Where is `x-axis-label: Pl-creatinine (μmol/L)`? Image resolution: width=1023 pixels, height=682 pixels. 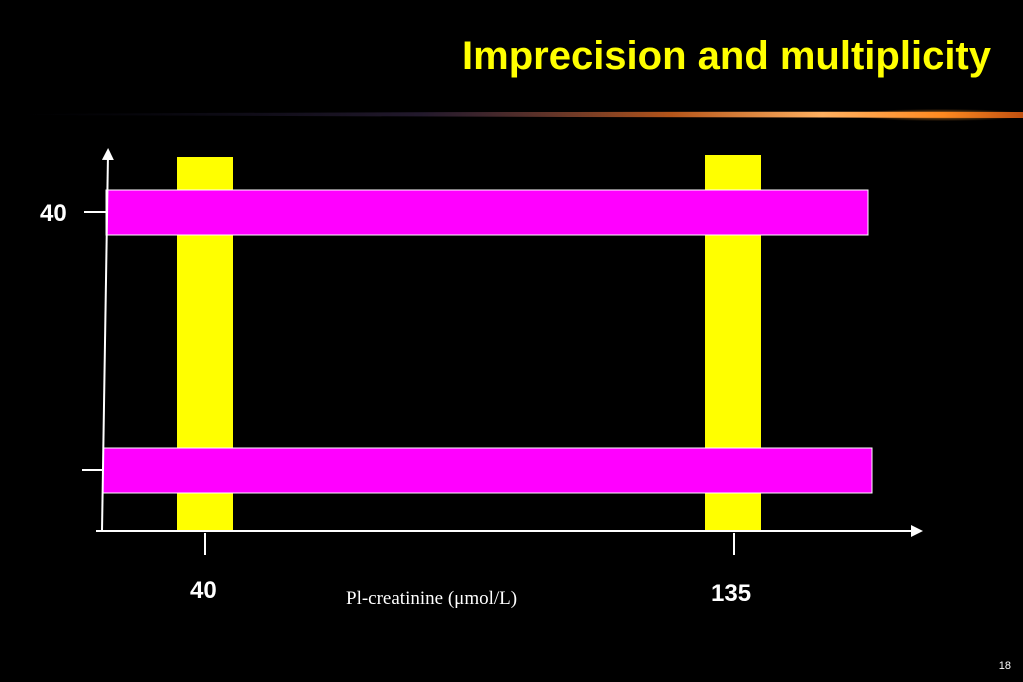
x-axis-label: Pl-creatinine (μmol/L) is located at coordinates (432, 598).